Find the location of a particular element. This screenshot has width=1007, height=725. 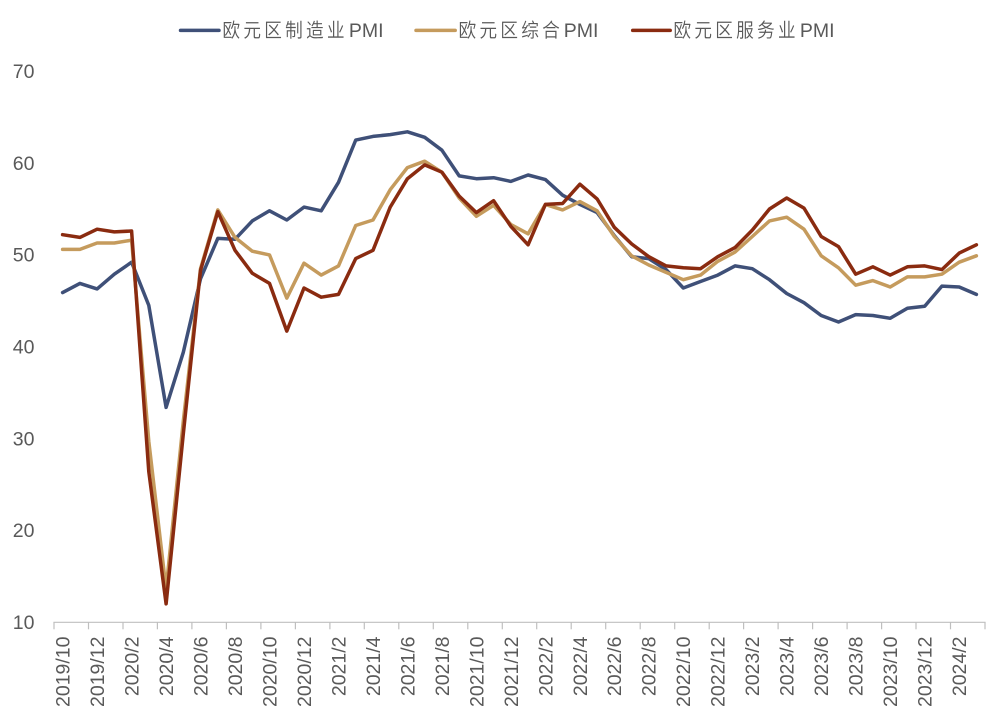

svg-text: 2020/2 is located at coordinates (133, 667).